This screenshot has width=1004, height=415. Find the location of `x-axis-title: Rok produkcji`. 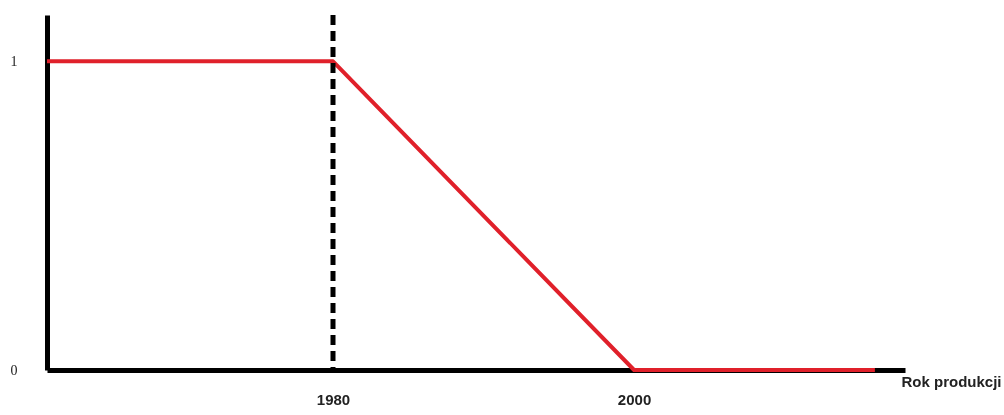

x-axis-title: Rok produkcji is located at coordinates (951, 381).